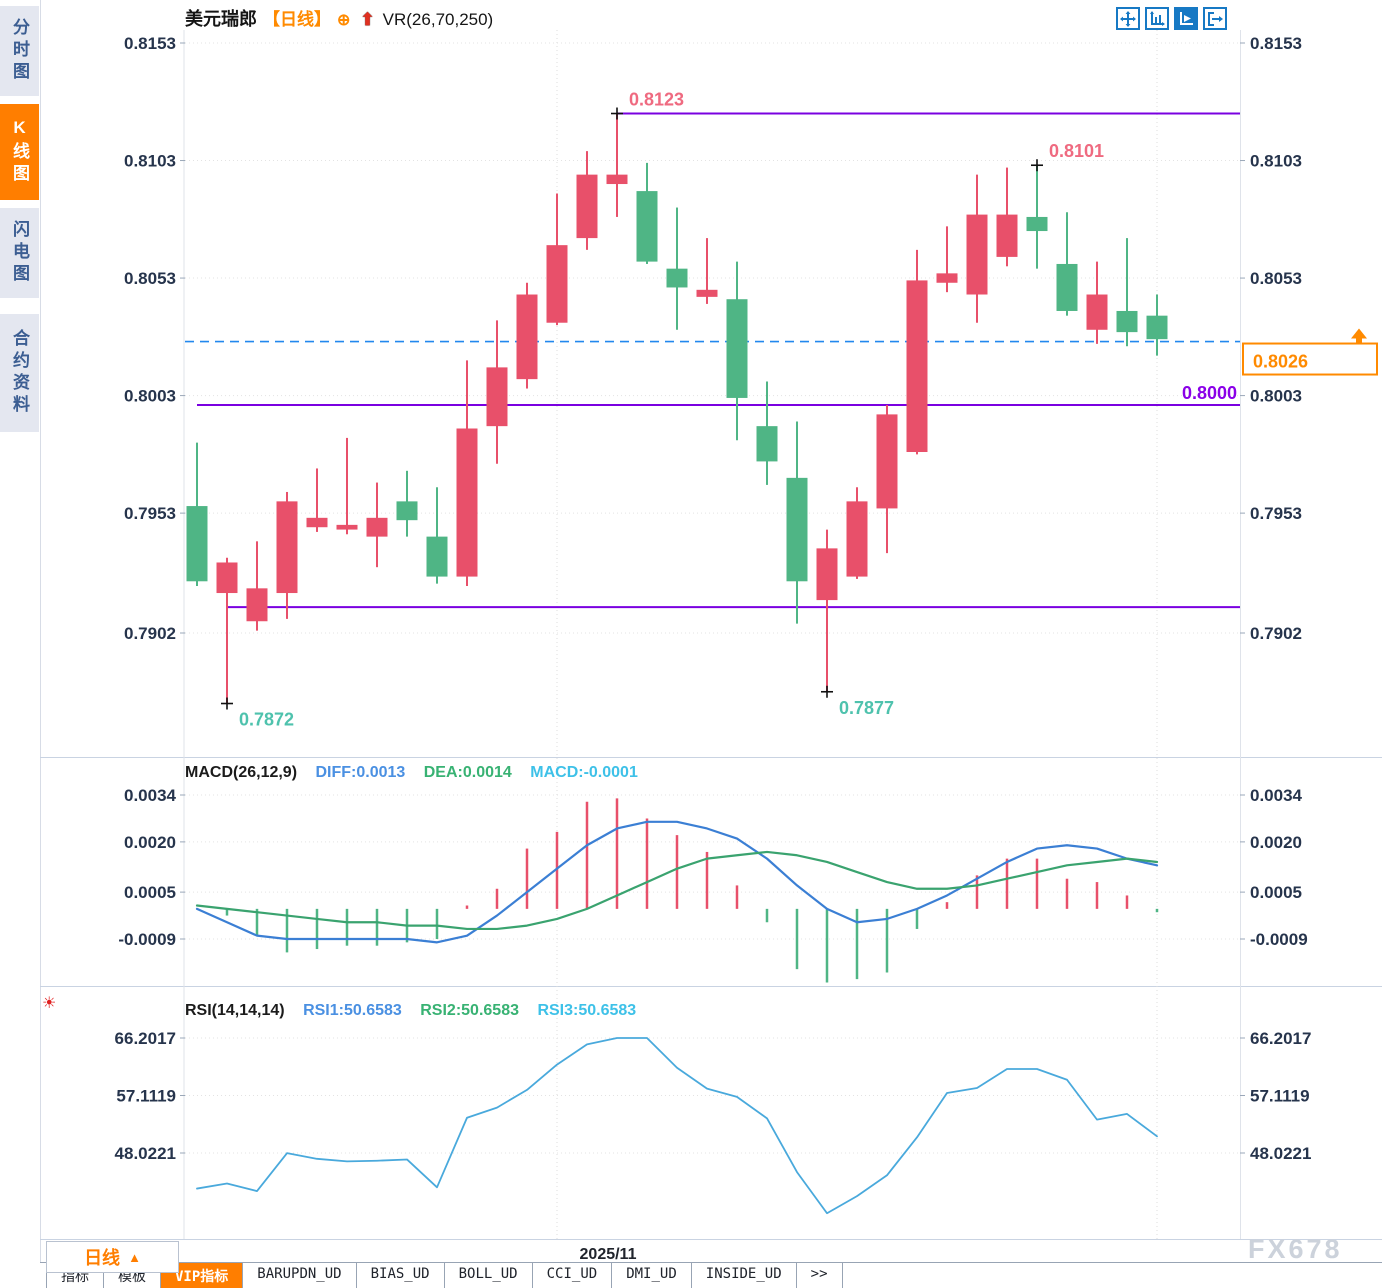 The image size is (1382, 1288). Describe the element at coordinates (19, 152) in the screenshot. I see `sidebar-tab-K线图: K线图` at that location.